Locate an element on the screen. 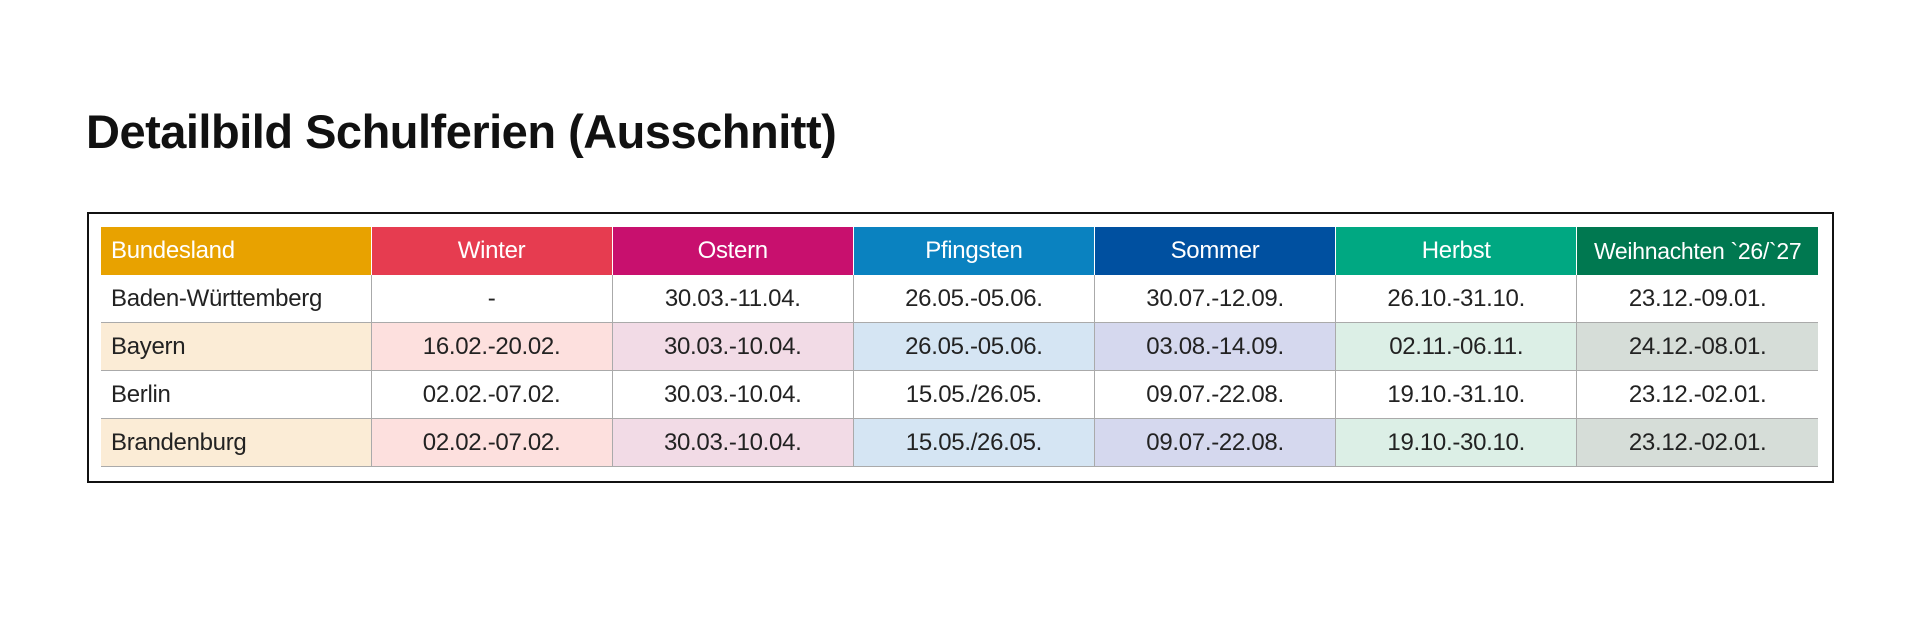  column-header: Pfingsten is located at coordinates (973, 251).